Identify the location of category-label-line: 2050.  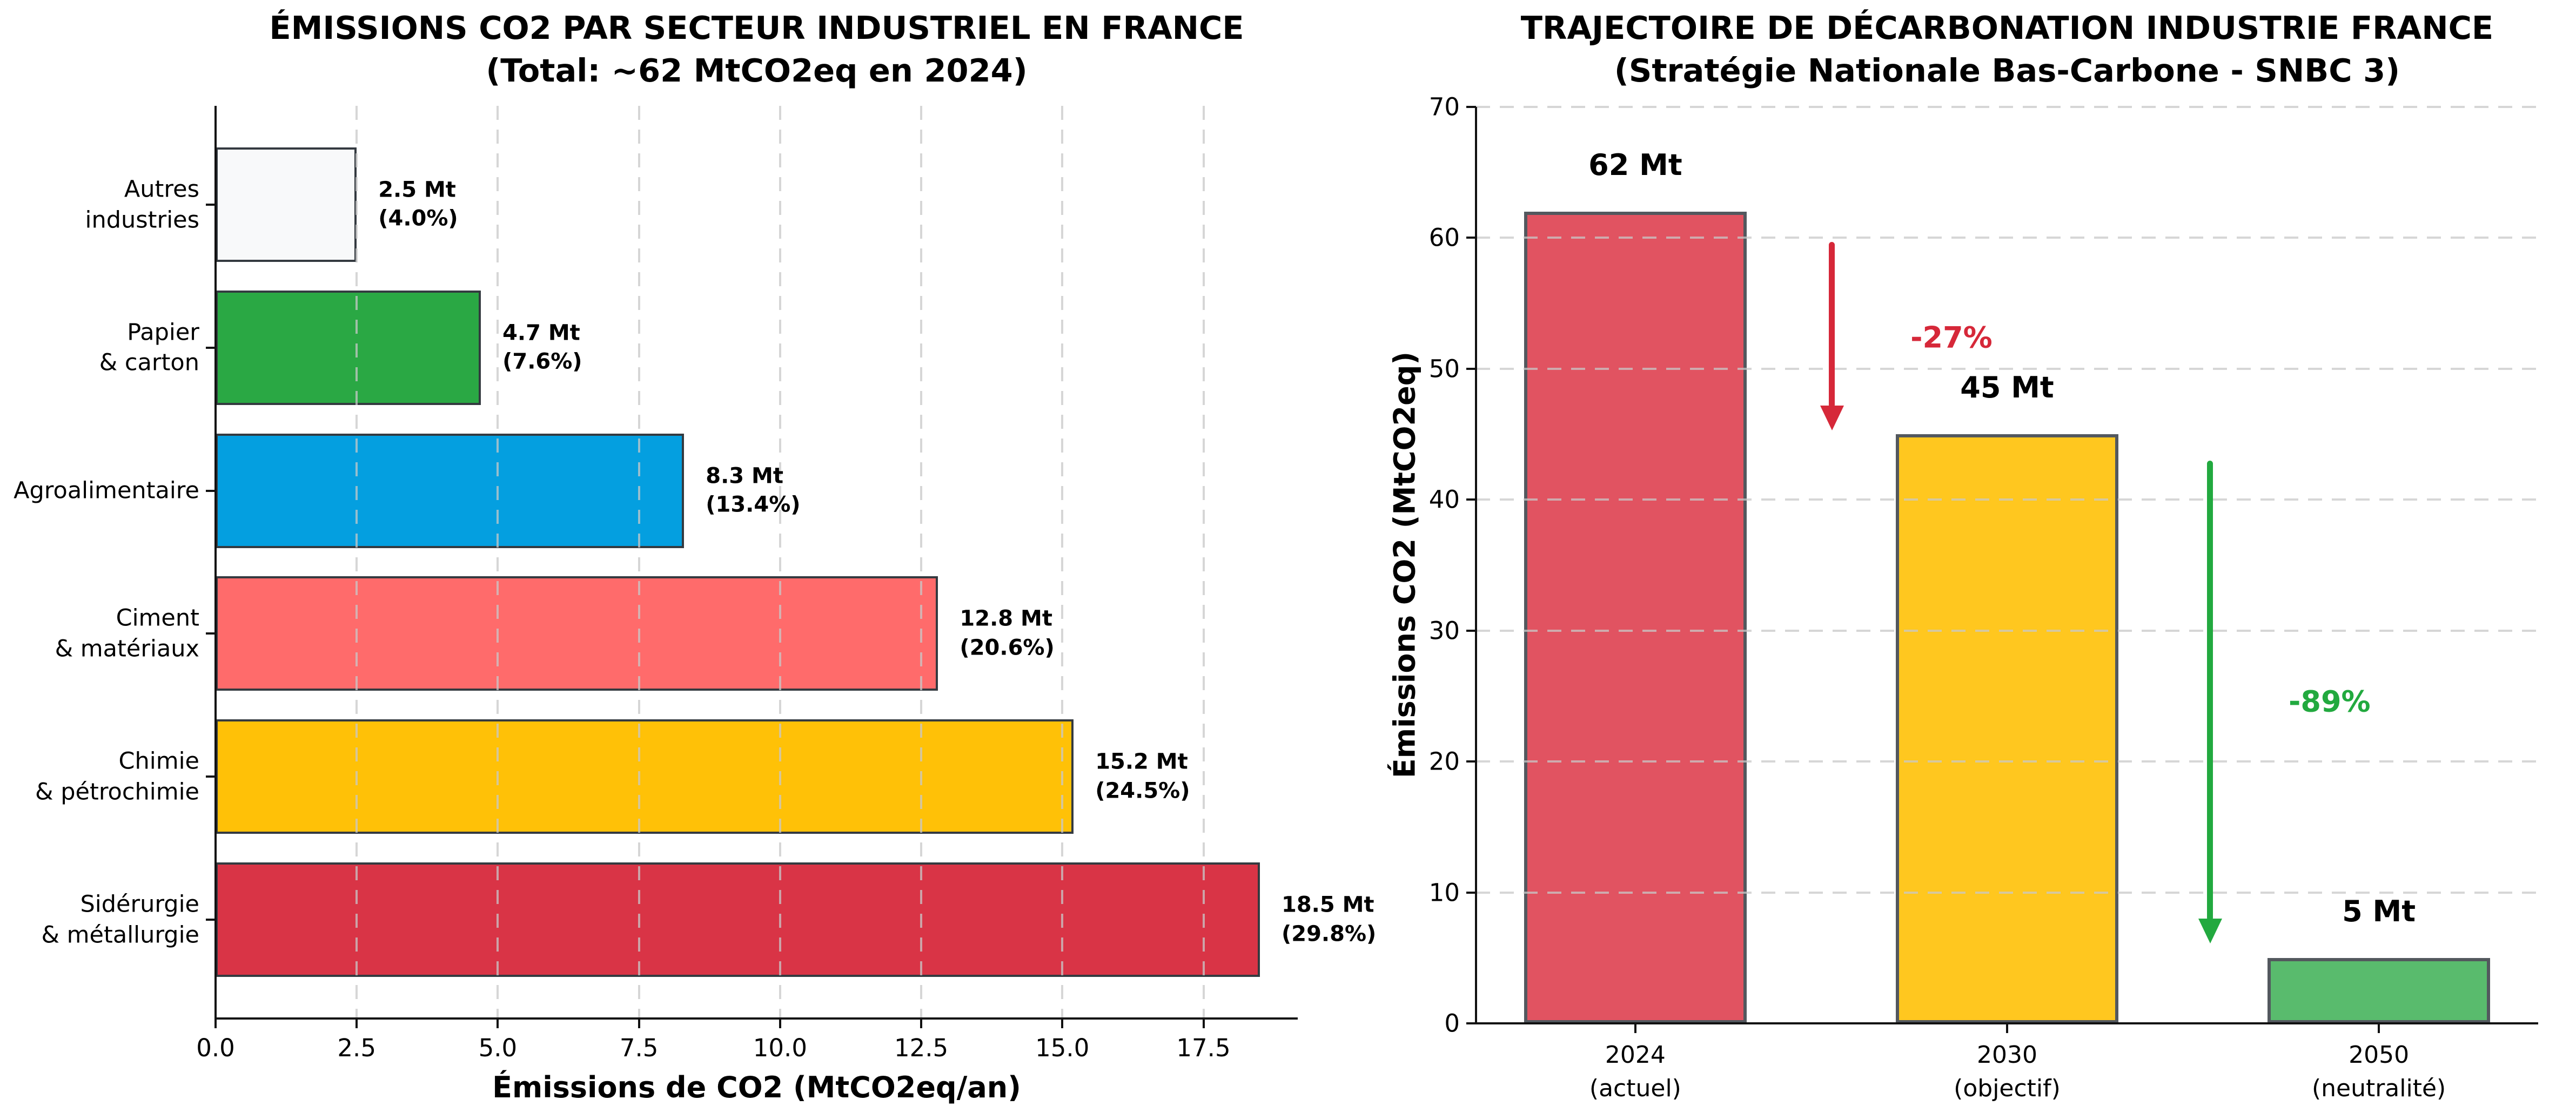
(2379, 1055).